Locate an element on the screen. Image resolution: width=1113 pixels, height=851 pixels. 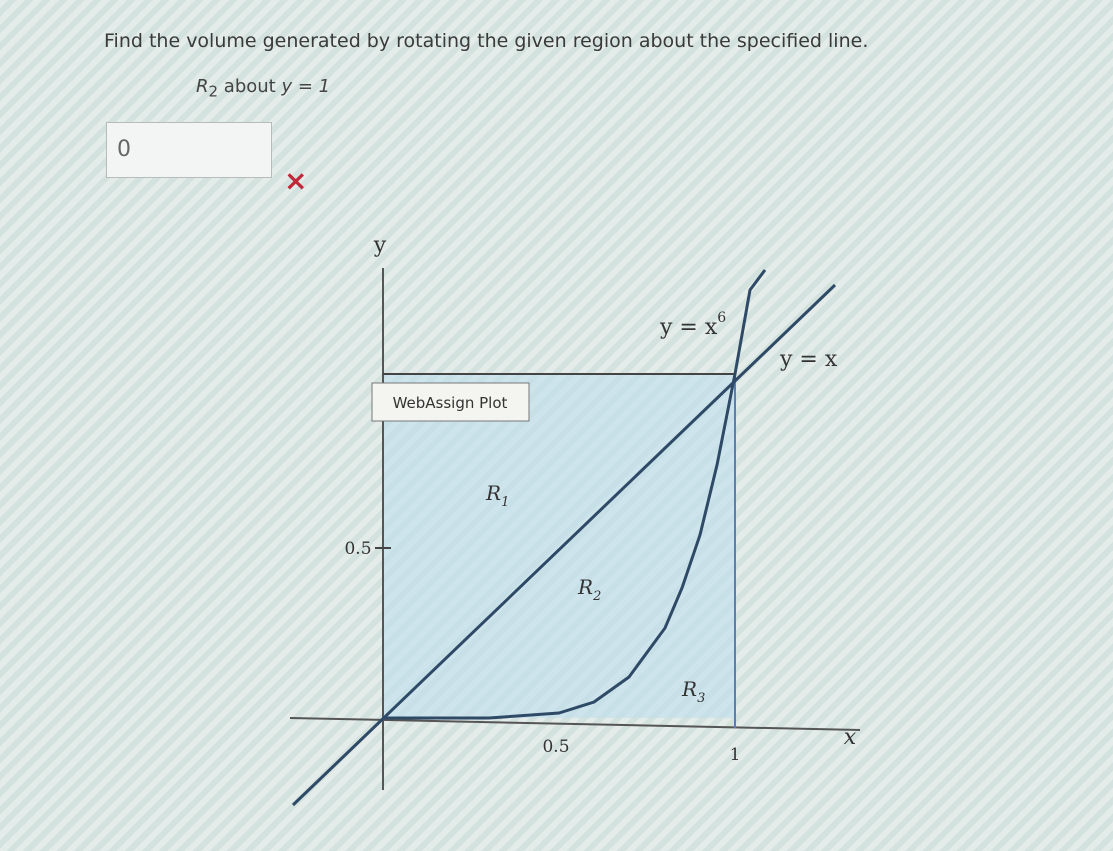
region-label: R3 is located at coordinates (693, 691).